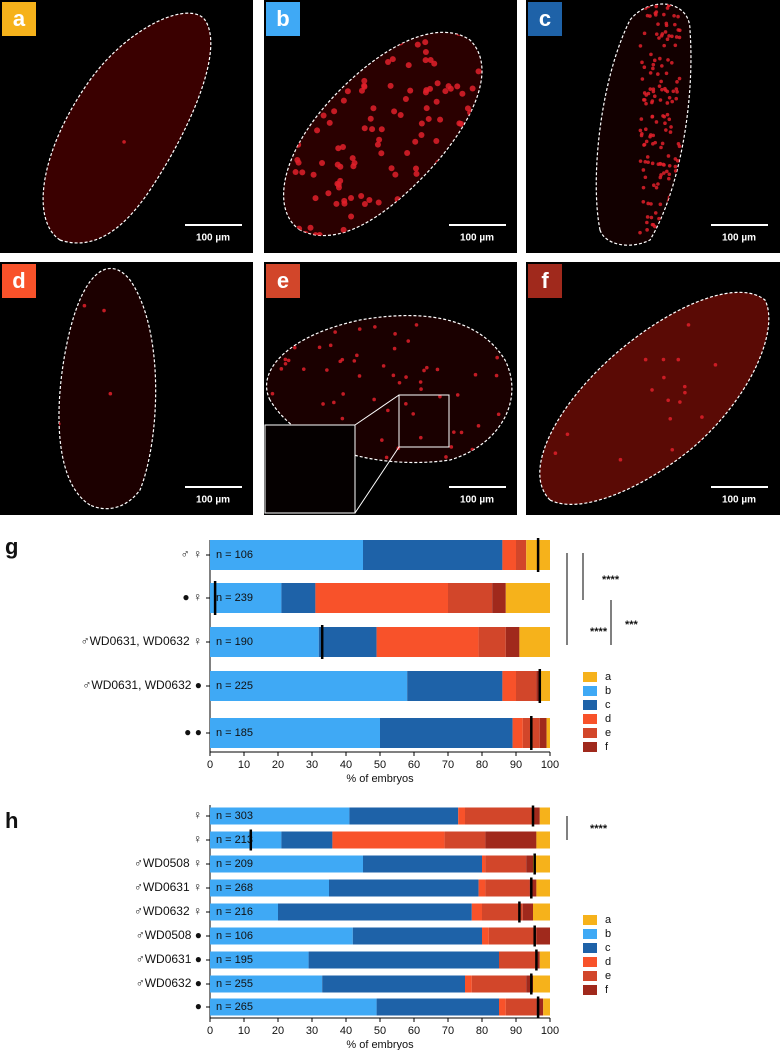 The height and width of the screenshot is (1050, 780). What do you see at coordinates (234, 1007) in the screenshot?
I see `n-label: n = 265` at bounding box center [234, 1007].